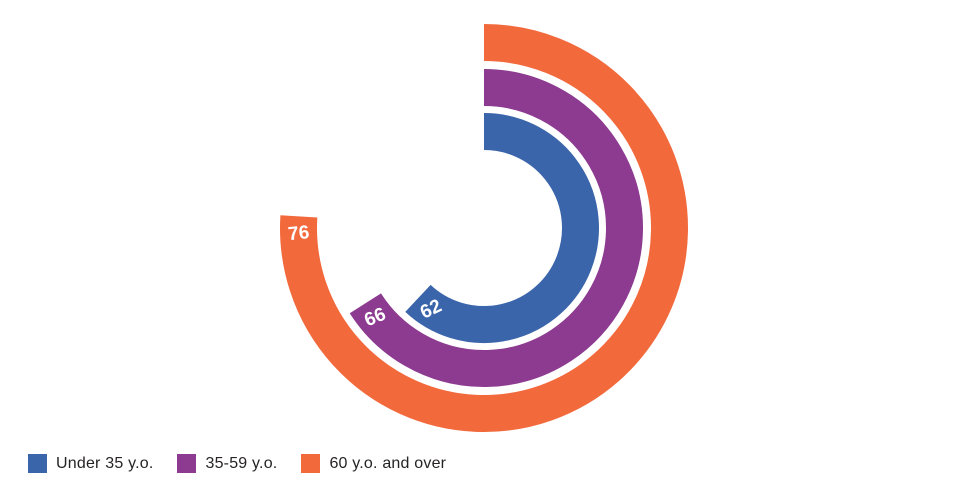 This screenshot has width=955, height=488. I want to click on legend-label-60-over: 60 y.o. and over, so click(388, 463).